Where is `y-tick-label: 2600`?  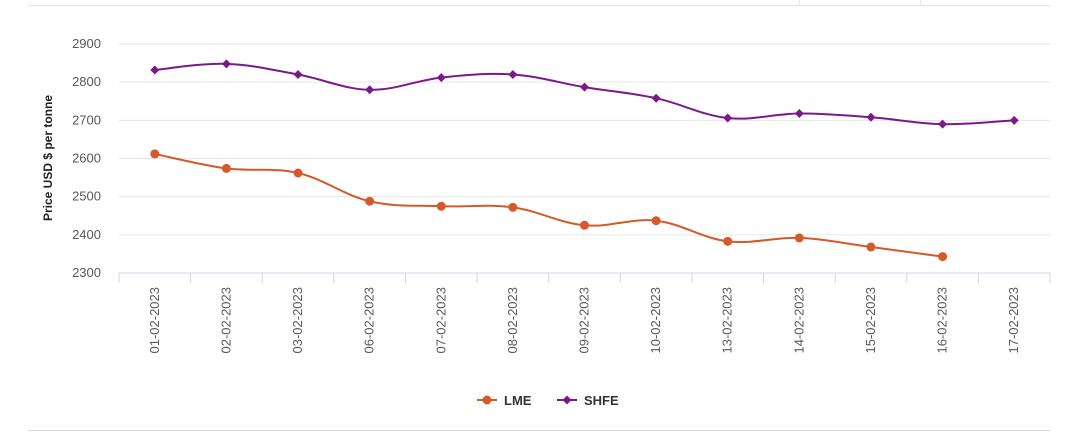 y-tick-label: 2600 is located at coordinates (86, 158).